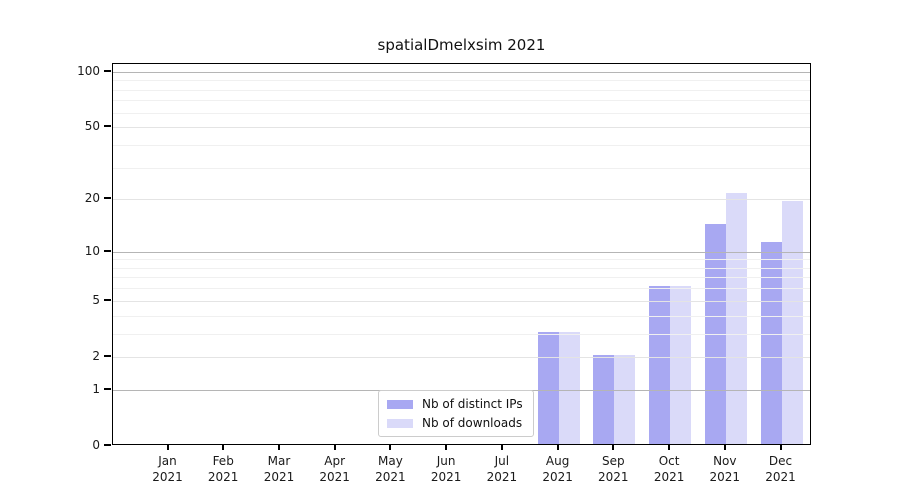 This screenshot has width=900, height=500. What do you see at coordinates (613, 469) in the screenshot?
I see `x-tick-label: Sep 2021` at bounding box center [613, 469].